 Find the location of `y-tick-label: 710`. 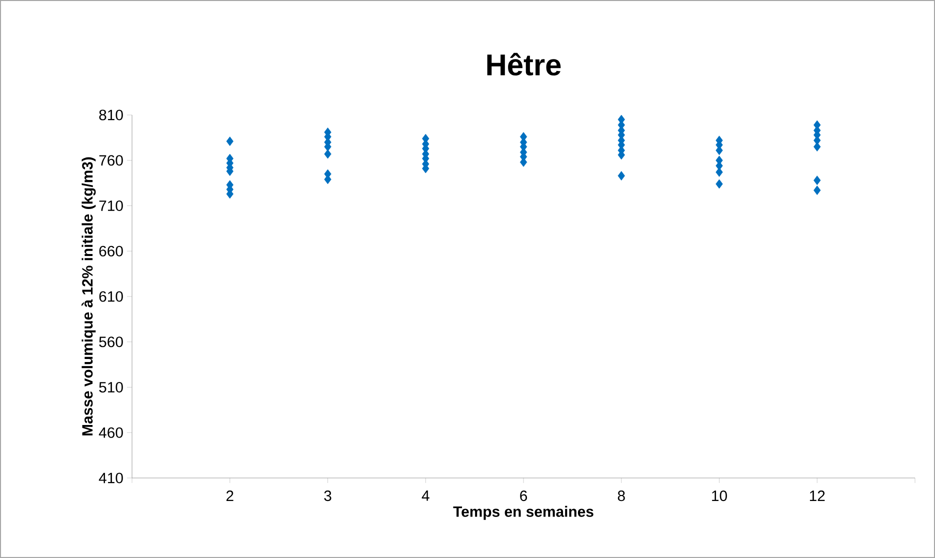

y-tick-label: 710 is located at coordinates (111, 206).